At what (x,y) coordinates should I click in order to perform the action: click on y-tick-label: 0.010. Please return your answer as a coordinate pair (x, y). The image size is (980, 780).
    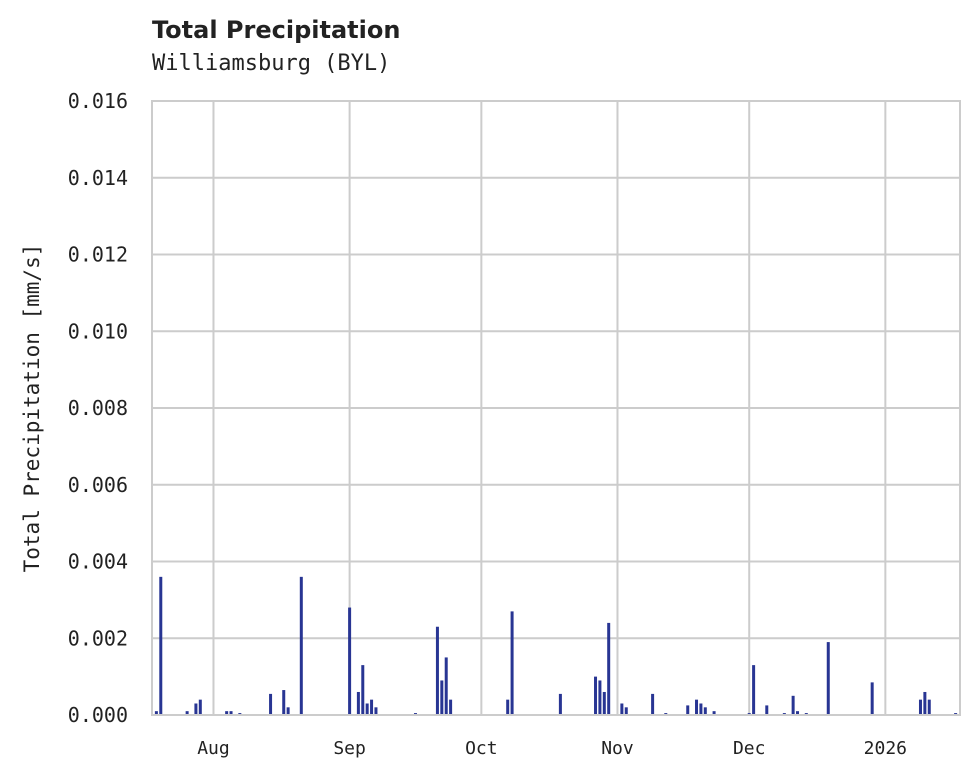
    Looking at the image, I should click on (98, 331).